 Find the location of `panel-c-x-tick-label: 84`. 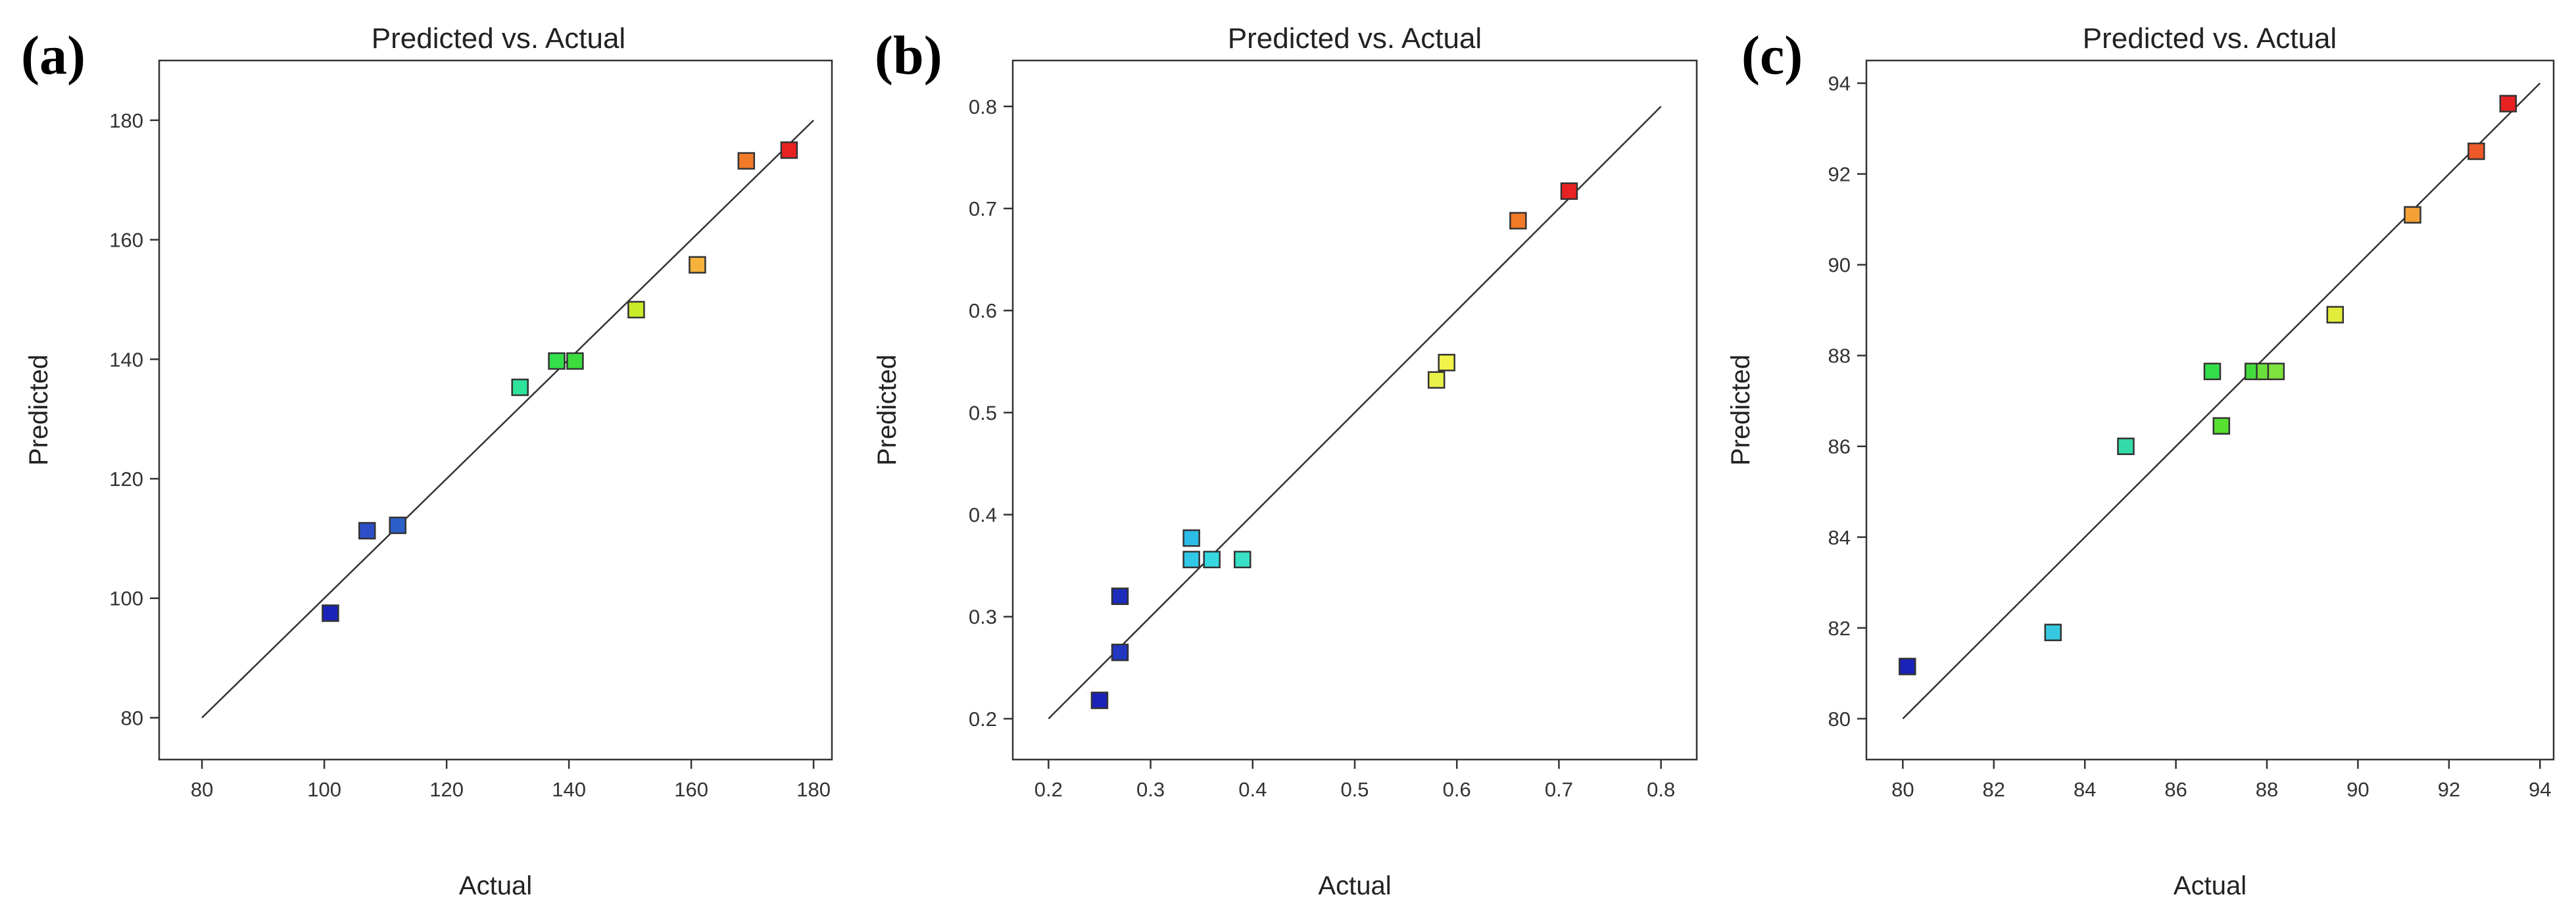

panel-c-x-tick-label: 84 is located at coordinates (2085, 790).